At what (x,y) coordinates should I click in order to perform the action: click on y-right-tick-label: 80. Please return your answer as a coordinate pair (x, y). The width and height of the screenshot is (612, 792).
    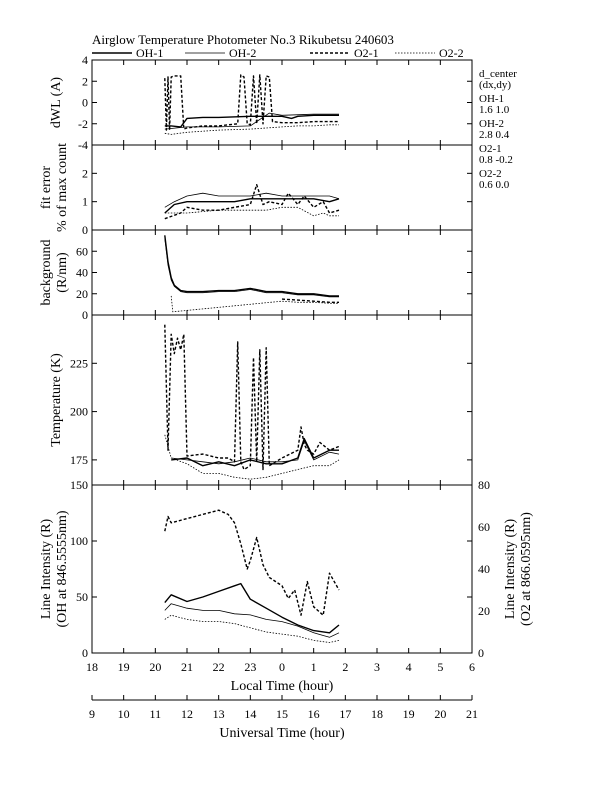
    Looking at the image, I should click on (484, 485).